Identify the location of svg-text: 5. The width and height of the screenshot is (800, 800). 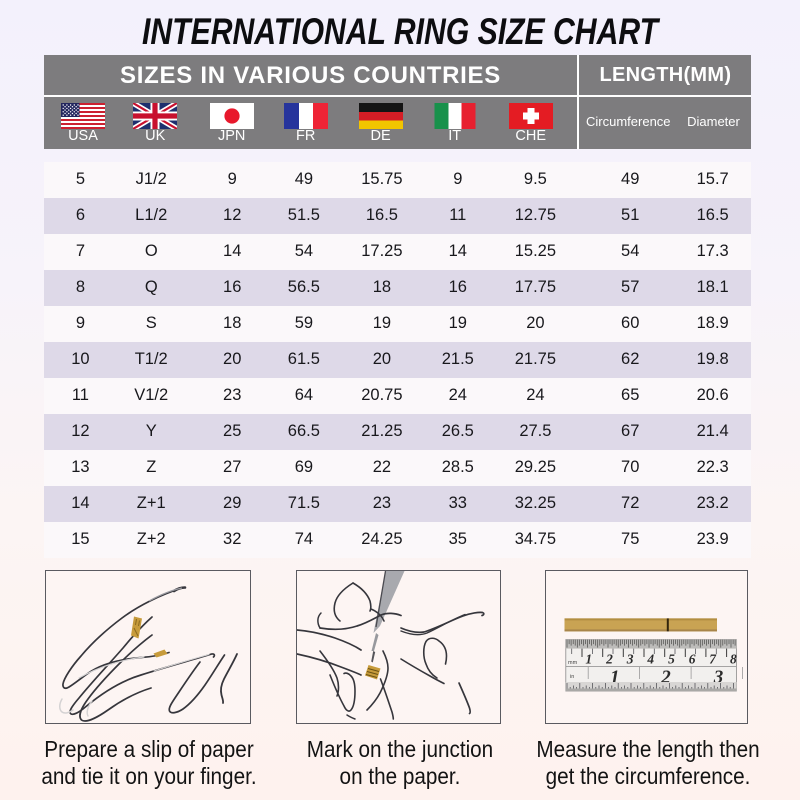
(671, 659).